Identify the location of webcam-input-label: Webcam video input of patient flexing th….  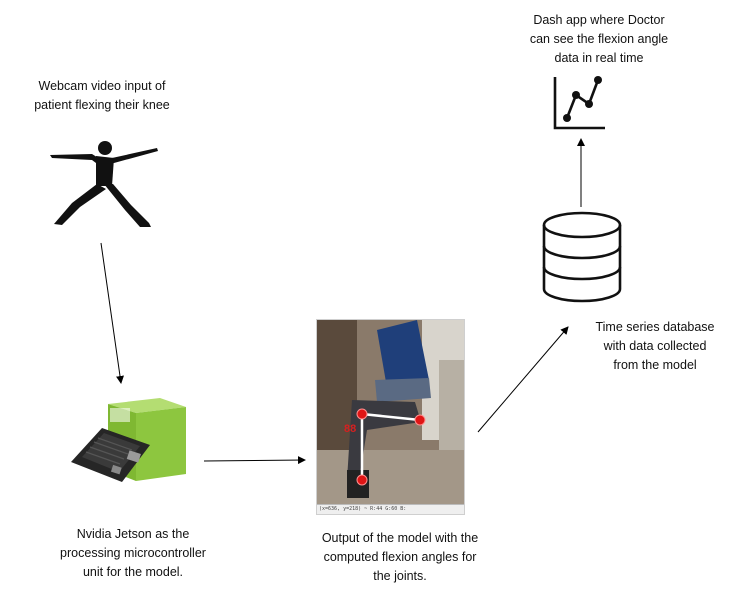
(102, 95).